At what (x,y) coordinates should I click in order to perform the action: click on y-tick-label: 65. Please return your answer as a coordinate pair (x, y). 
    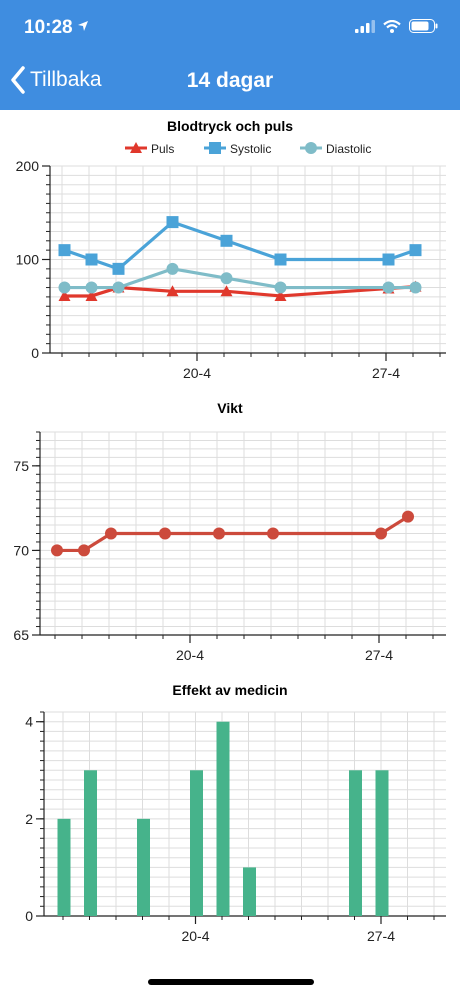
    Looking at the image, I should click on (21, 635).